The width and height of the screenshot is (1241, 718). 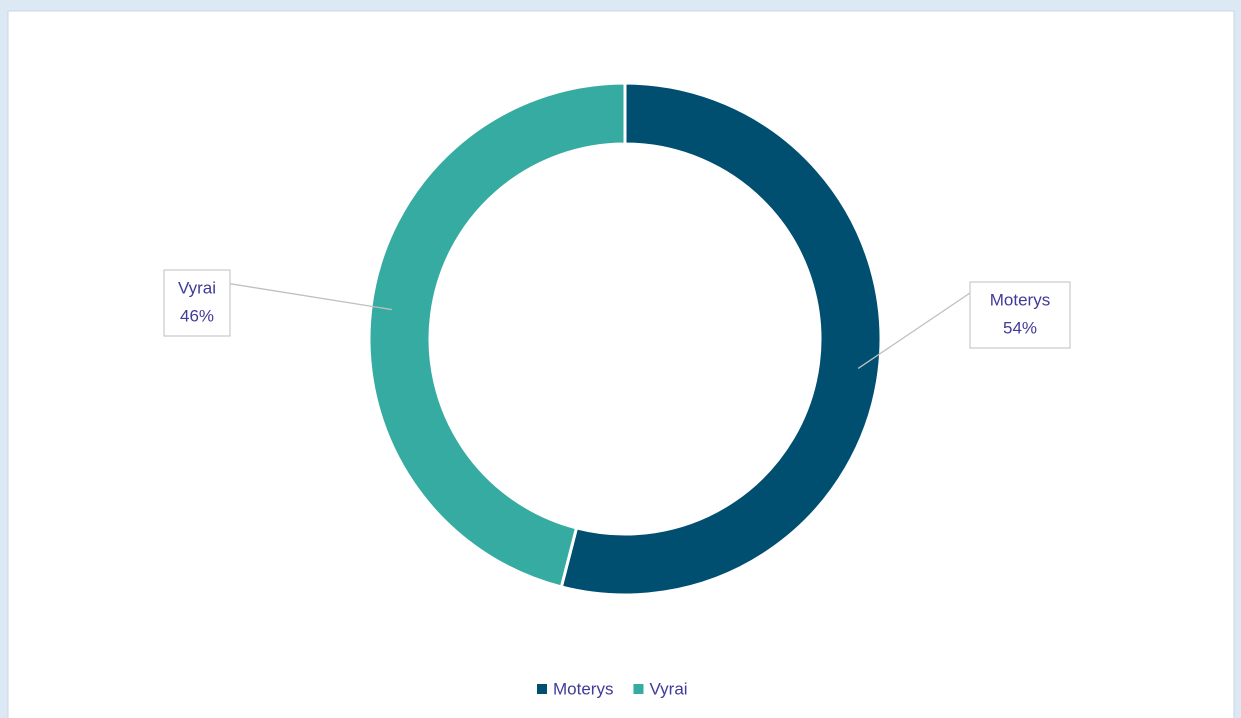 What do you see at coordinates (197, 287) in the screenshot?
I see `data-label-name: Vyrai` at bounding box center [197, 287].